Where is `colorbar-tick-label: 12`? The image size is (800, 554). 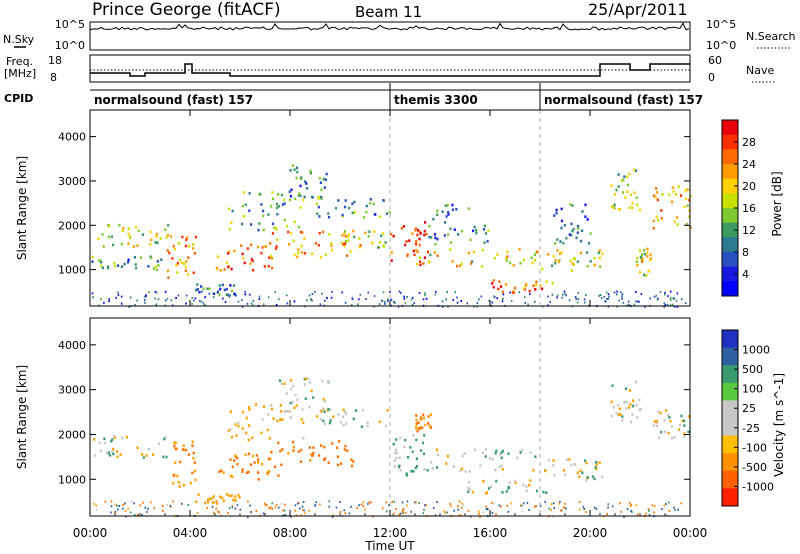
colorbar-tick-label: 12 is located at coordinates (749, 230).